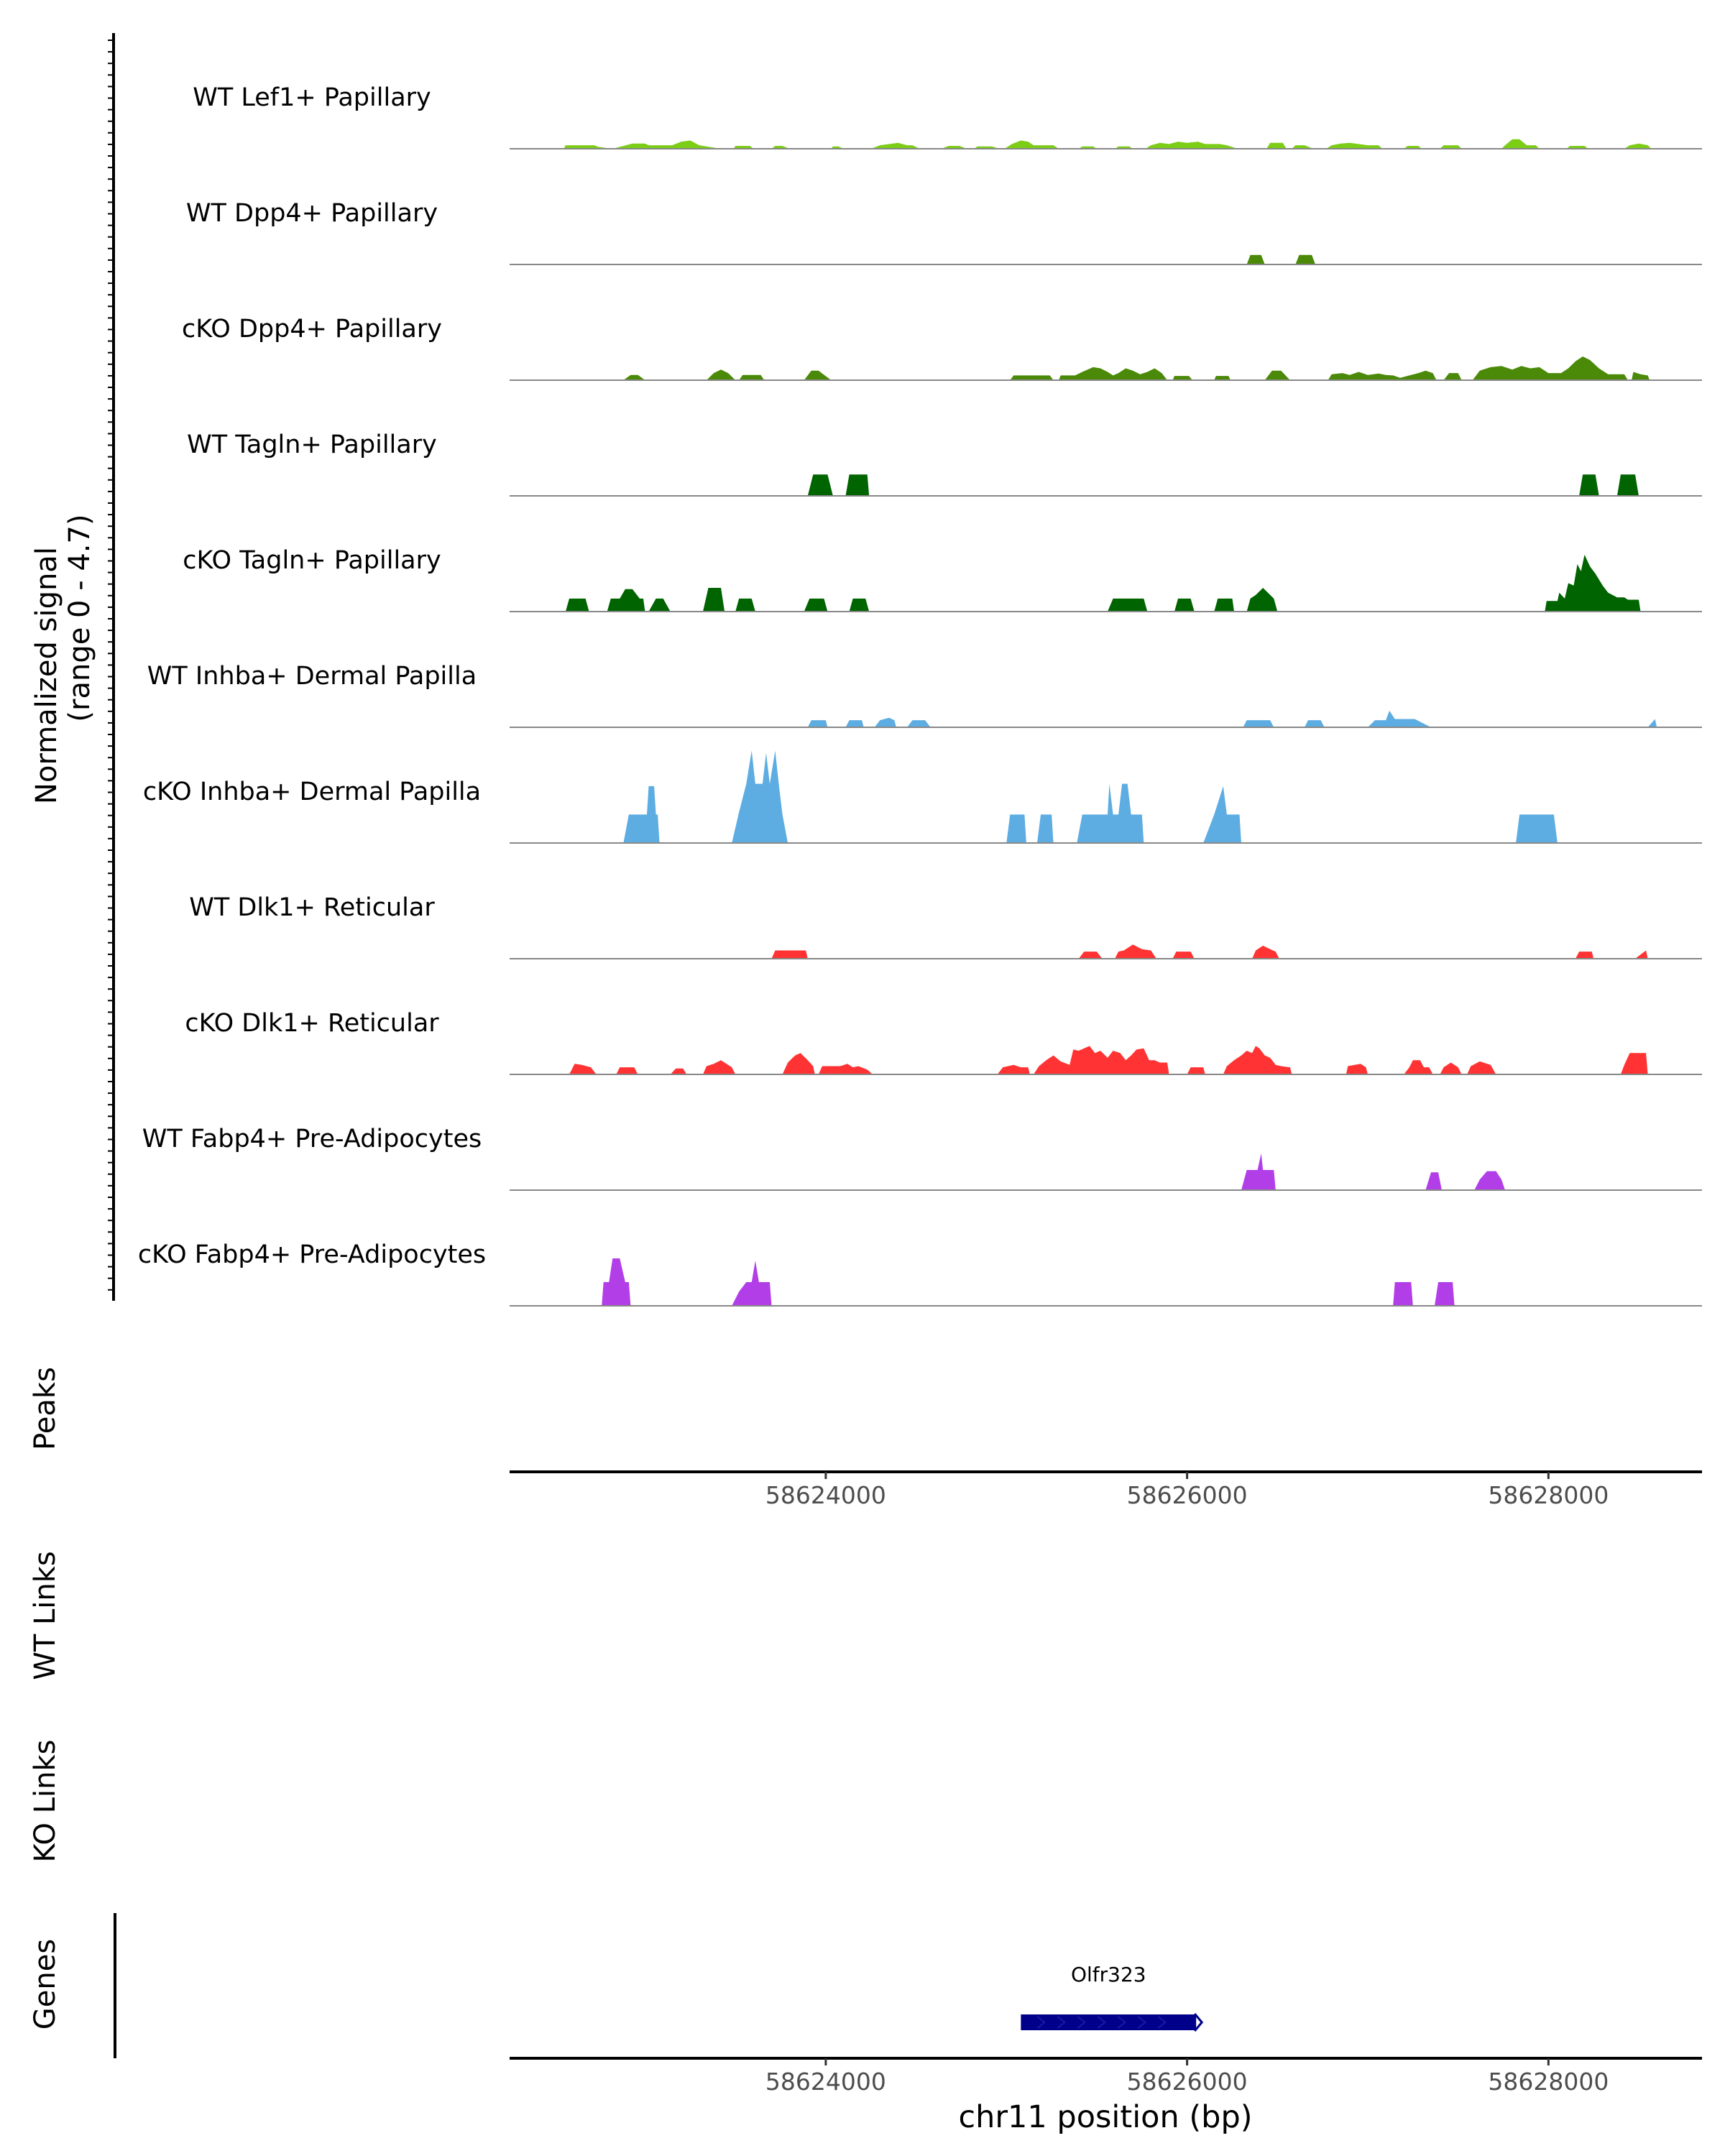  What do you see at coordinates (312, 444) in the screenshot?
I see `track-label: WT Tagln+ Papillary` at bounding box center [312, 444].